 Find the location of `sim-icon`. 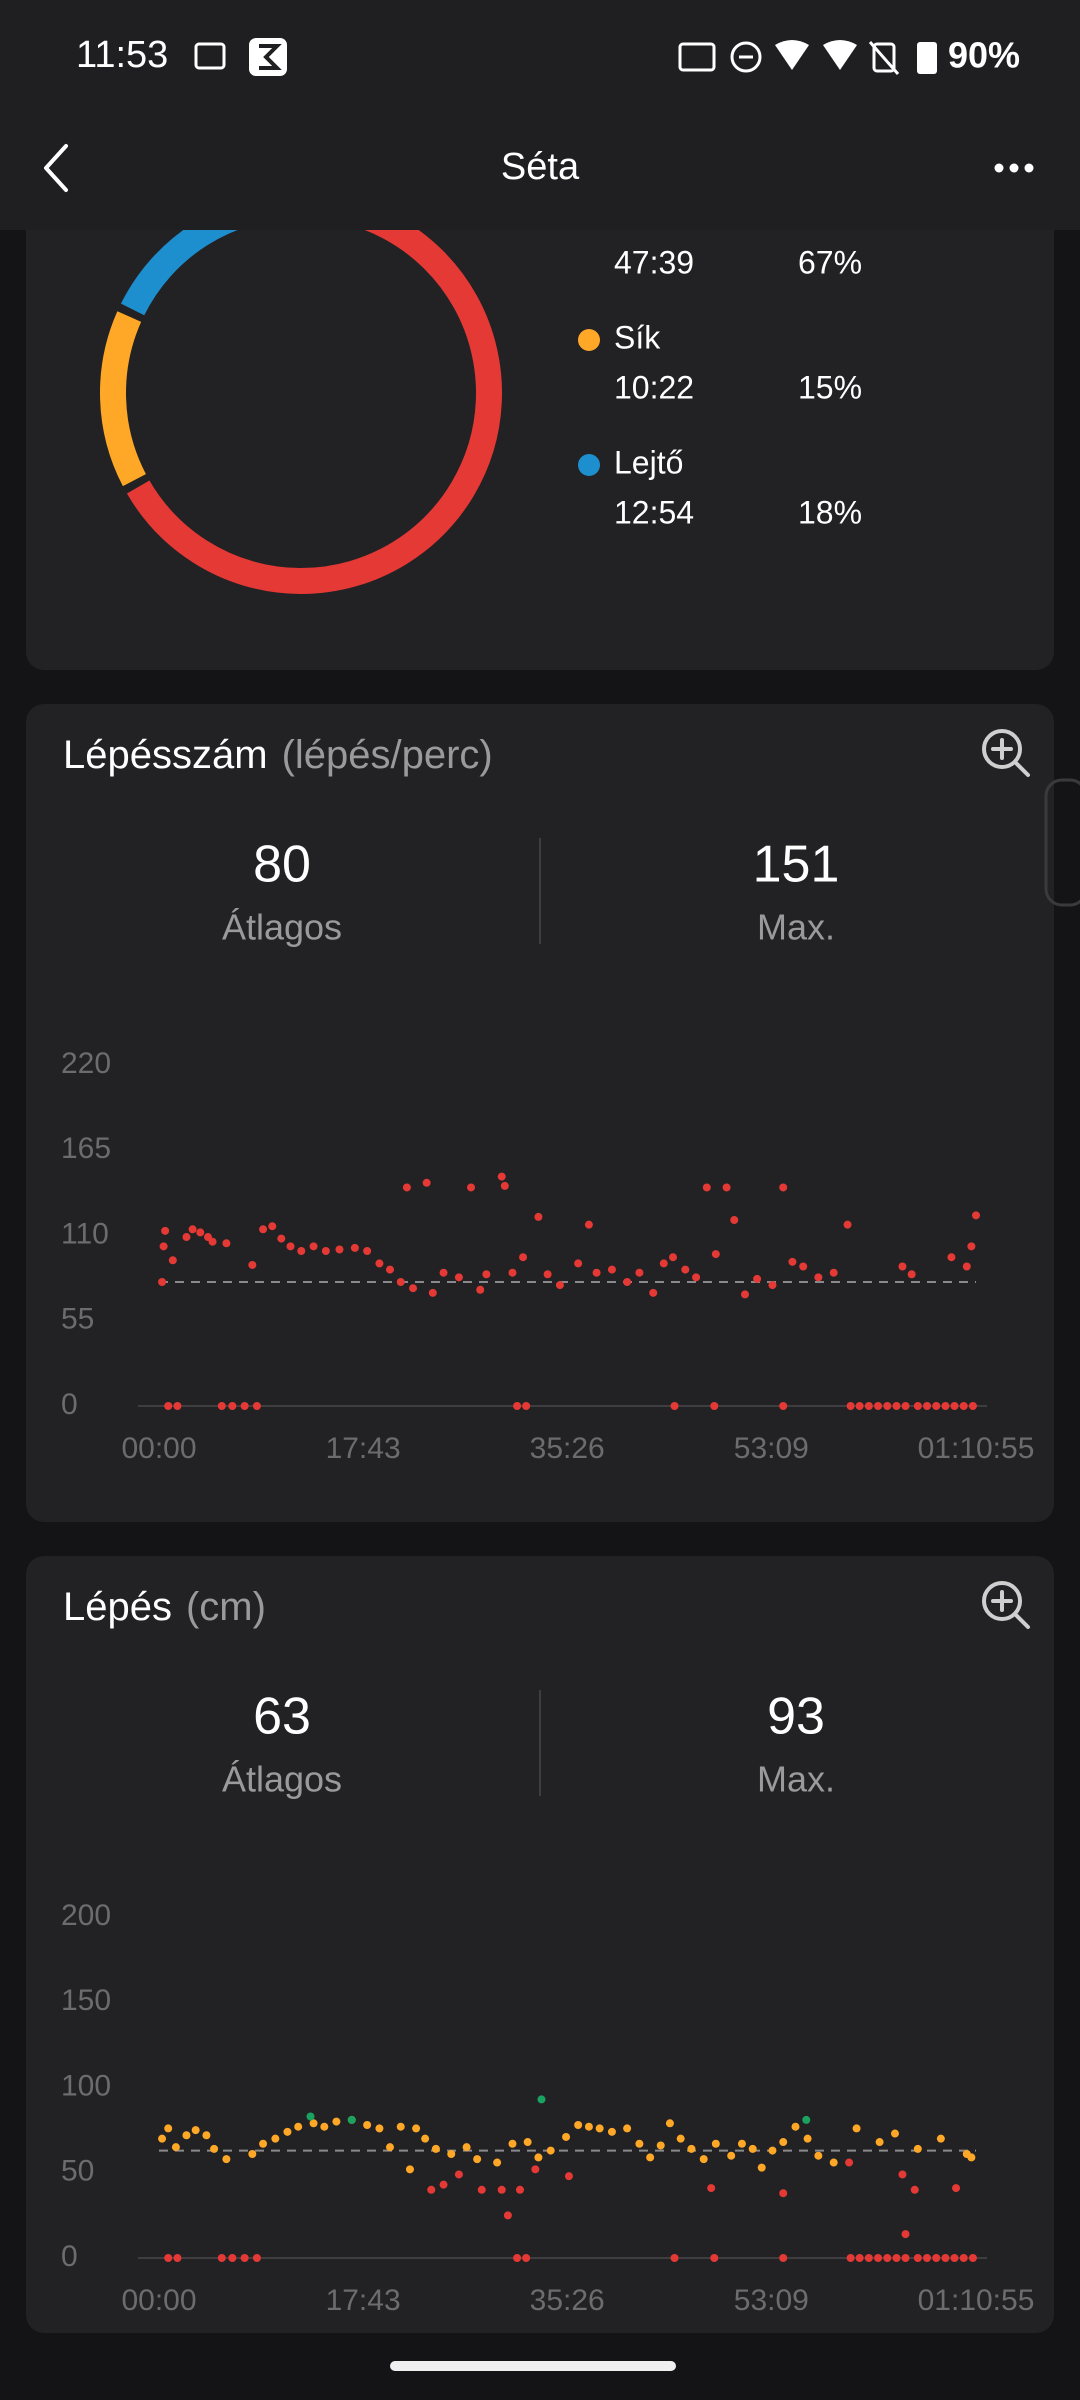

sim-icon is located at coordinates (884, 57).